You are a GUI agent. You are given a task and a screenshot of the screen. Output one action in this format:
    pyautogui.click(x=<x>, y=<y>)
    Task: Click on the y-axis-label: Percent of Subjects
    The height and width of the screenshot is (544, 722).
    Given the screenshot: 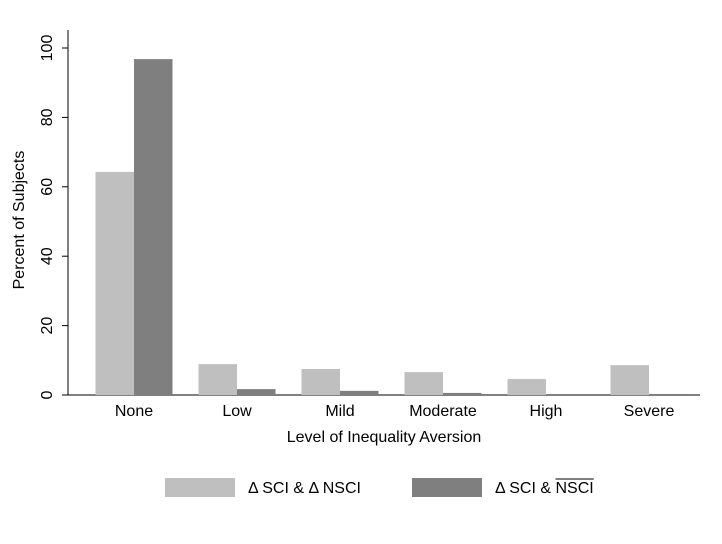 What is the action you would take?
    pyautogui.click(x=19, y=220)
    